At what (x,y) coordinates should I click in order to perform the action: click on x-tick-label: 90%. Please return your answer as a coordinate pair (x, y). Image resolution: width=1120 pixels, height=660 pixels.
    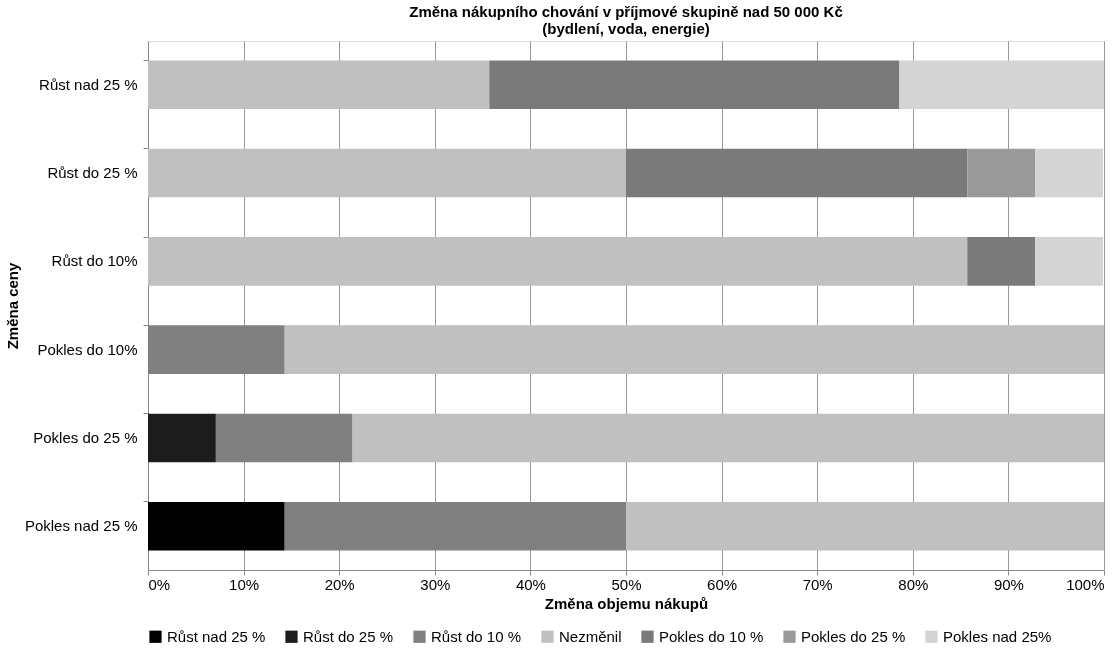
    Looking at the image, I should click on (1008, 584).